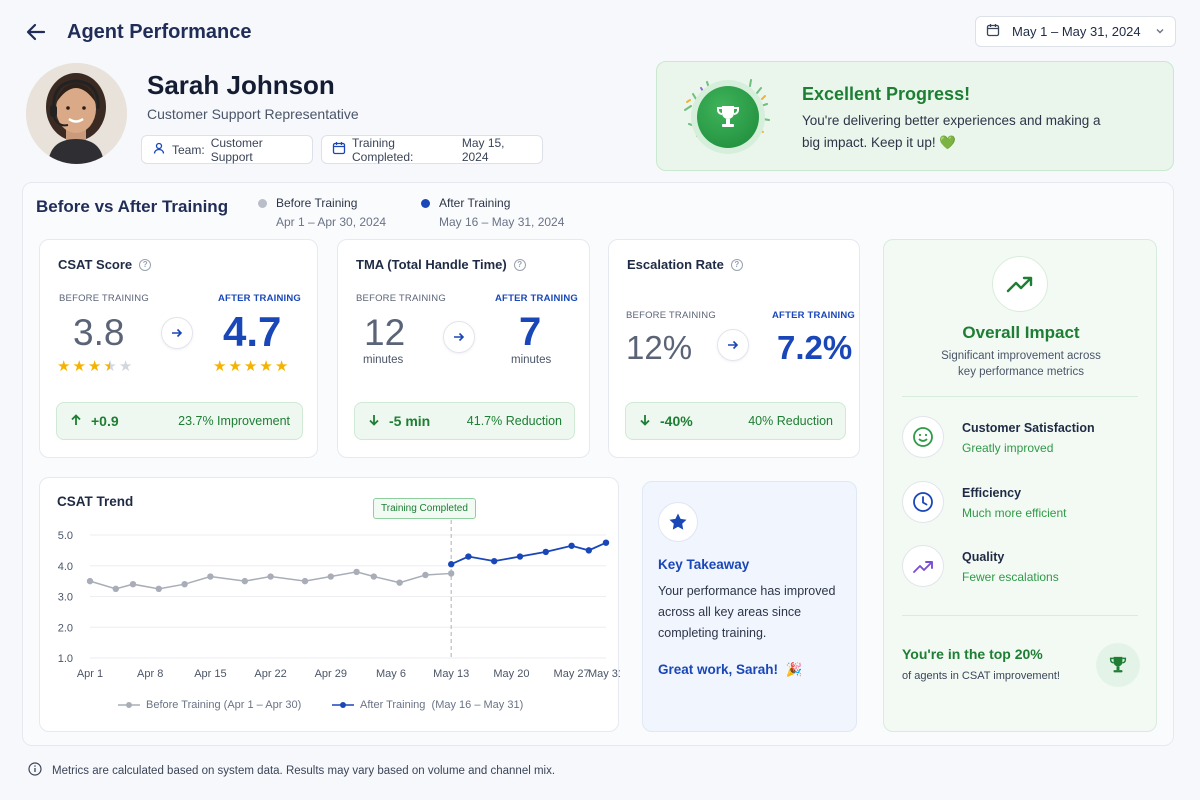  I want to click on csat-change: 23.7% Improvement, so click(234, 421).